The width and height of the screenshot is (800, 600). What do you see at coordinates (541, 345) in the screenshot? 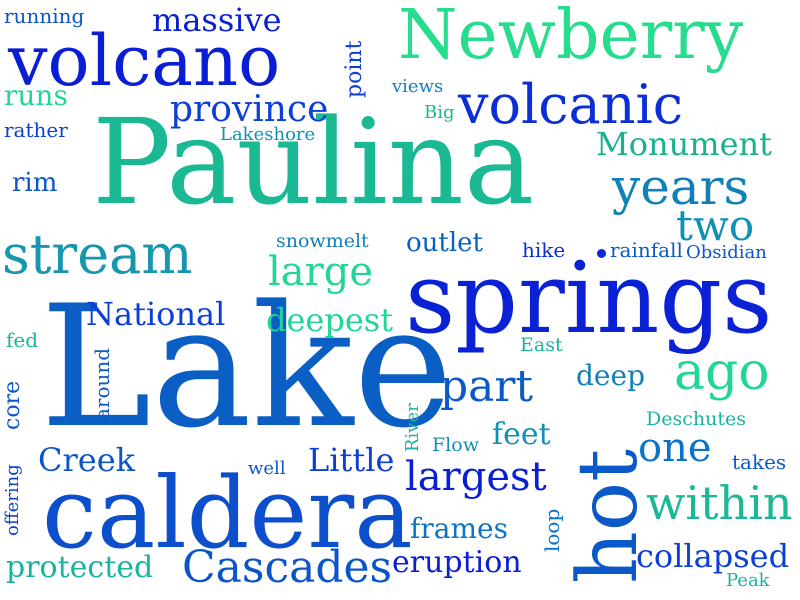
I see `word-east: East` at bounding box center [541, 345].